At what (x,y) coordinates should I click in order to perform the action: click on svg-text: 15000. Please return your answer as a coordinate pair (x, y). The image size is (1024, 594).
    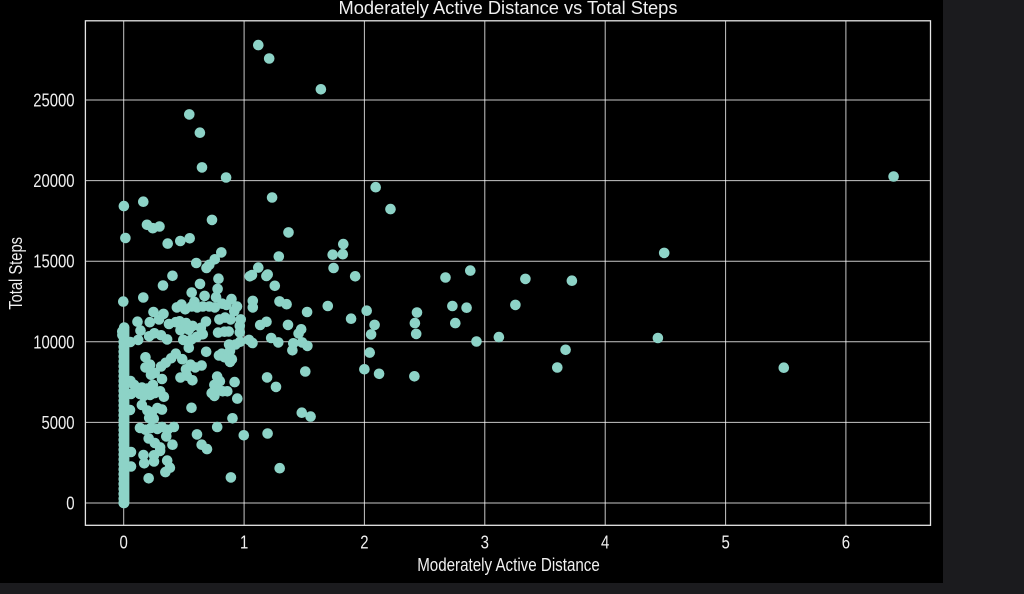
    Looking at the image, I should click on (53, 262).